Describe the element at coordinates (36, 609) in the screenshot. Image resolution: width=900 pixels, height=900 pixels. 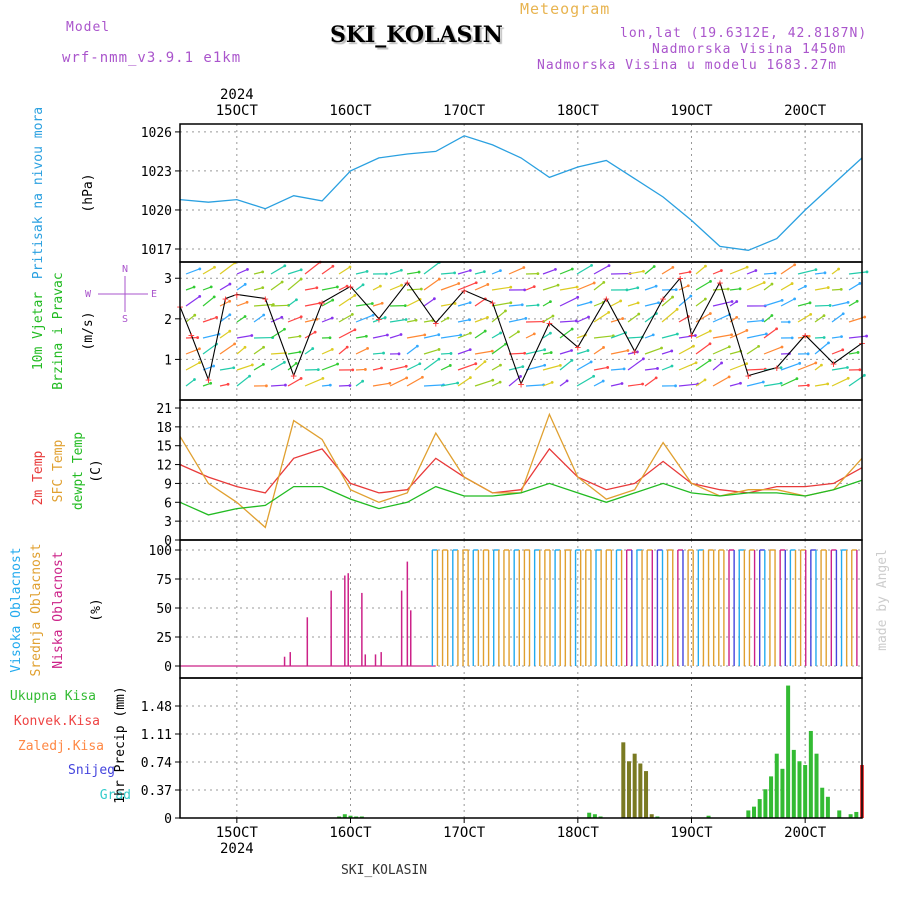
I see `mid-cloud-axis-title: Srednja Oblacnost` at that location.